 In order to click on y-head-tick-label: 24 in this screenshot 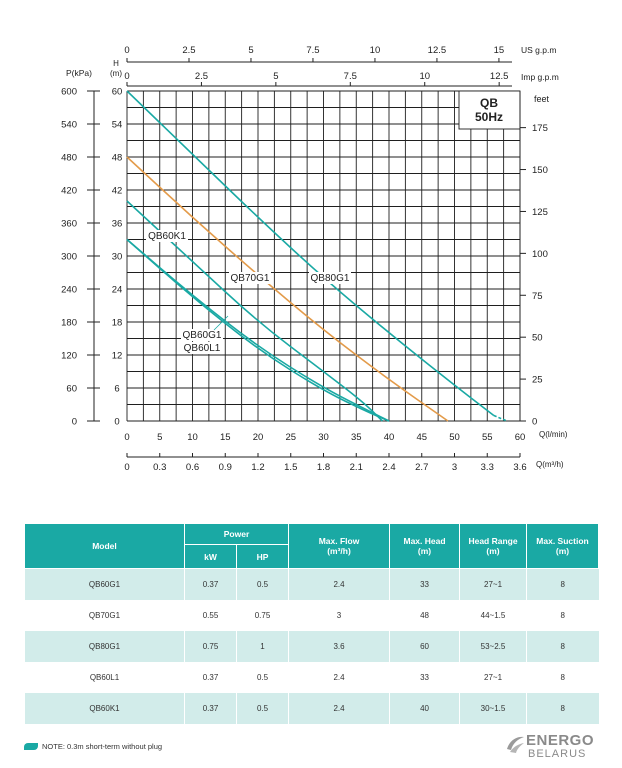, I will do `click(117, 290)`.